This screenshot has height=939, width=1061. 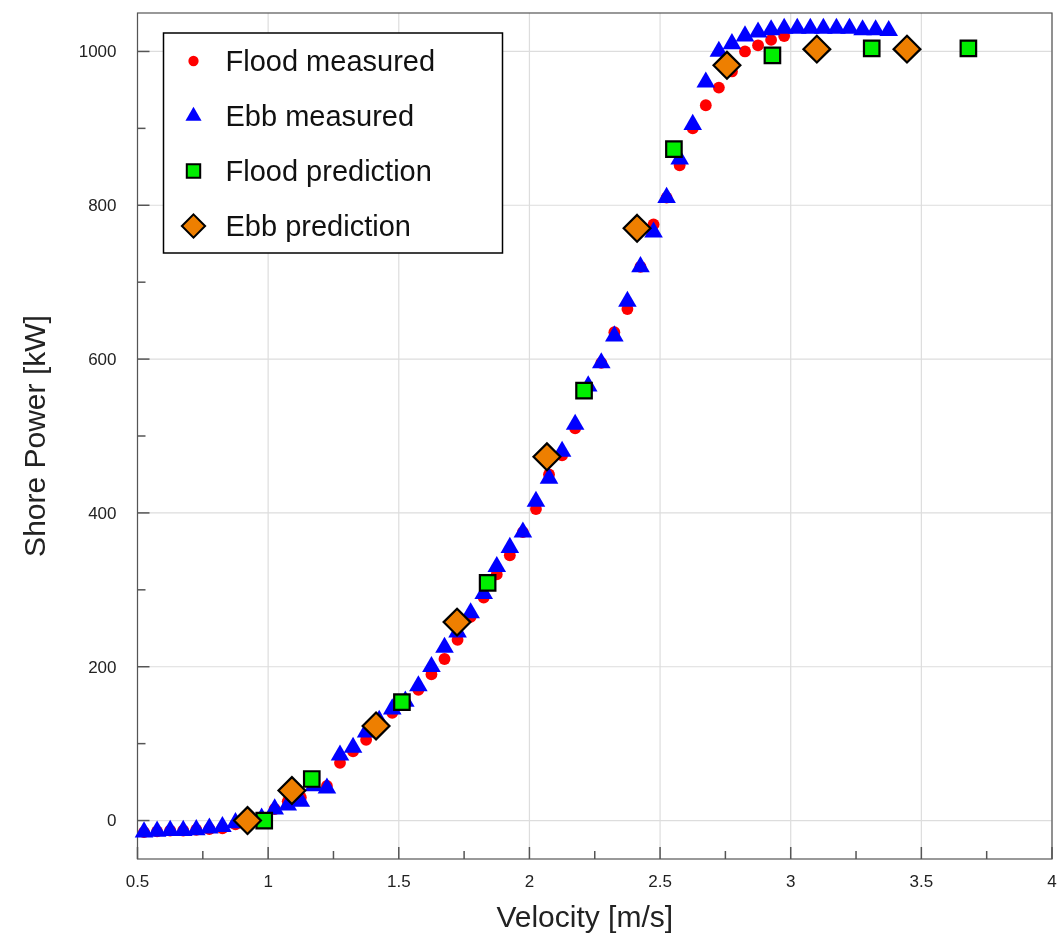 What do you see at coordinates (921, 881) in the screenshot?
I see `x-tick-label: 3.5` at bounding box center [921, 881].